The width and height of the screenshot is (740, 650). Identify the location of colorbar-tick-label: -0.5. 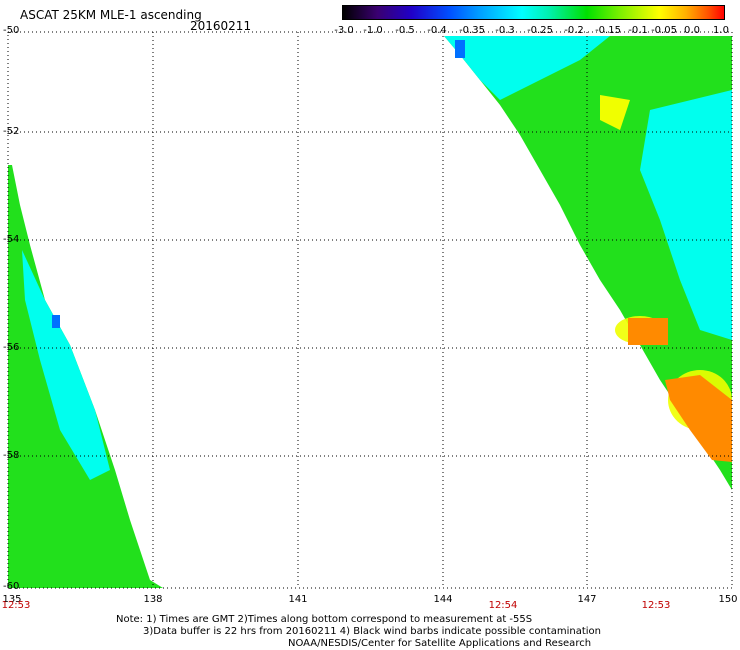
(405, 30).